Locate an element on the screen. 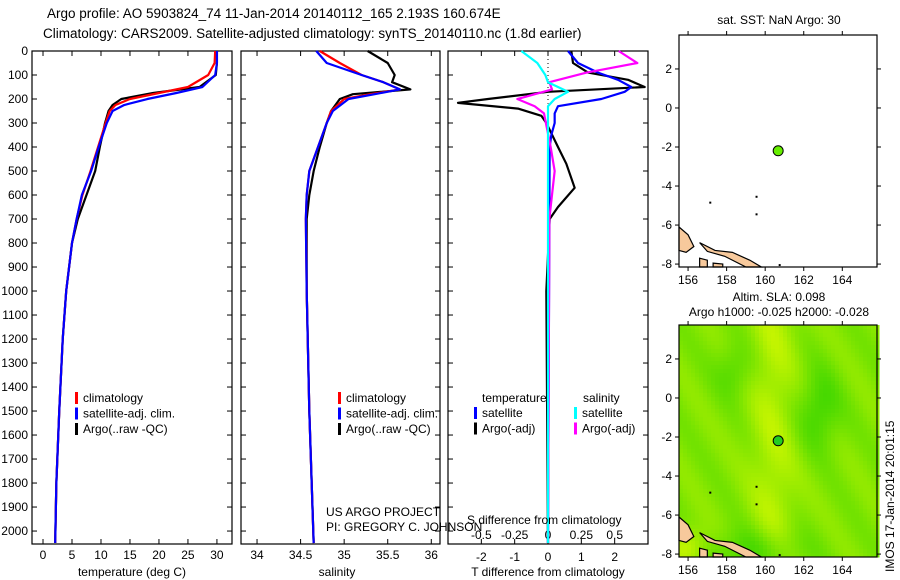 The height and width of the screenshot is (580, 900). argo-float-marker is located at coordinates (778, 151).